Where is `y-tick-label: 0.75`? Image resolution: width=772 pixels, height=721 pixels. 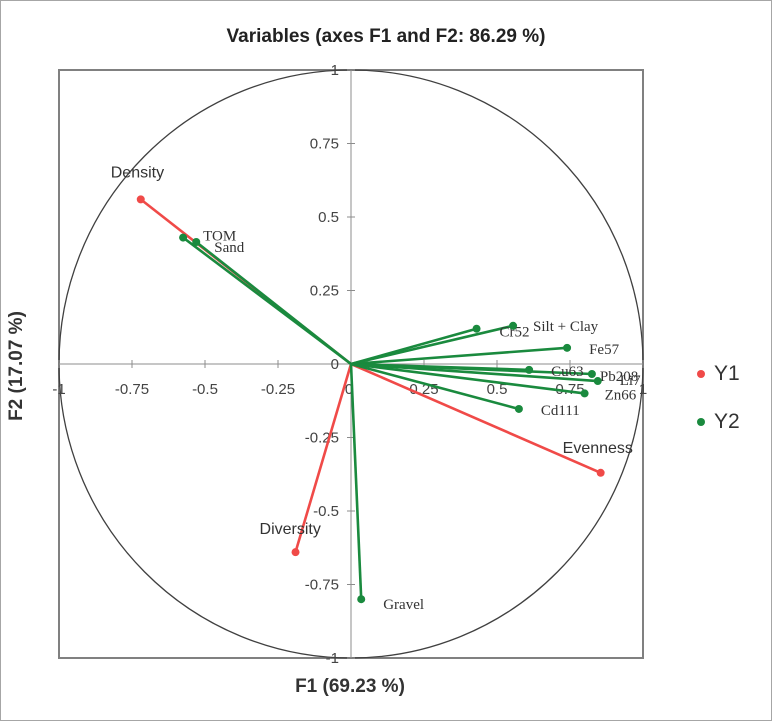 y-tick-label: 0.75 is located at coordinates (324, 144).